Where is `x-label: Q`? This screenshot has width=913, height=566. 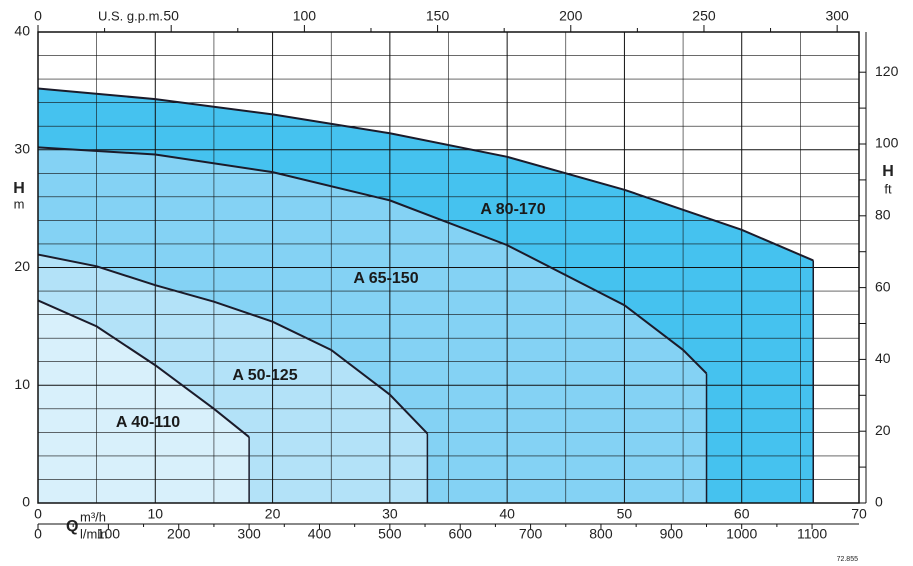 x-label: Q is located at coordinates (72, 526).